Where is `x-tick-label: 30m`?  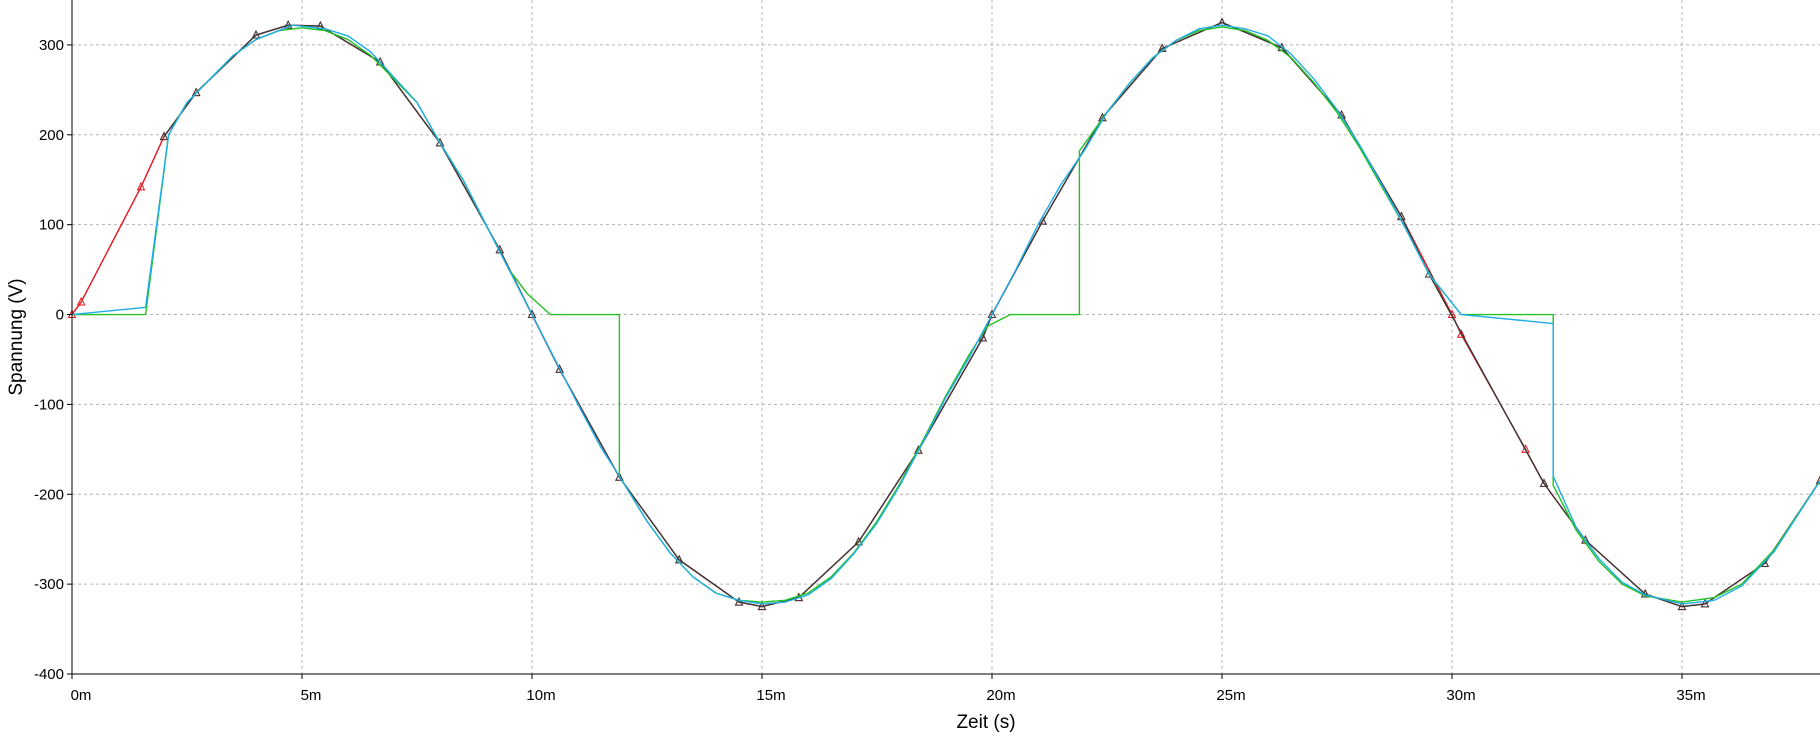
x-tick-label: 30m is located at coordinates (1460, 695).